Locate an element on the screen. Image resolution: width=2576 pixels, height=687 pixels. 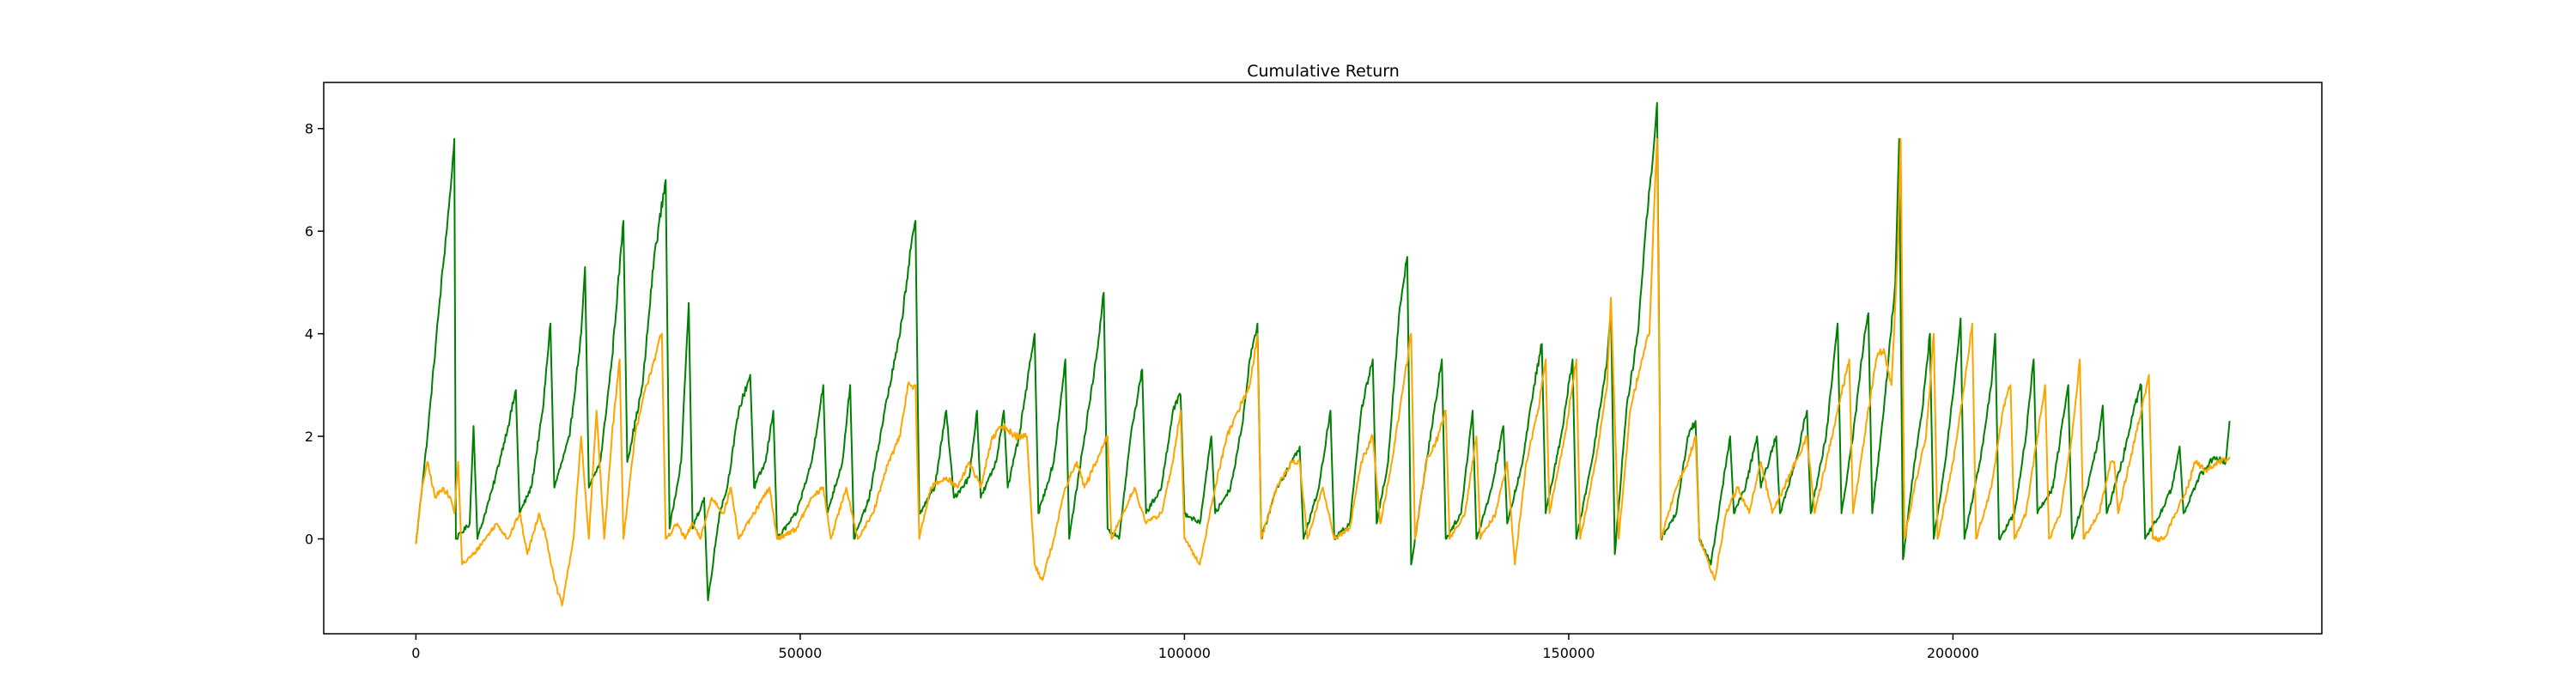
x-tick-label: 150000 is located at coordinates (1568, 653).